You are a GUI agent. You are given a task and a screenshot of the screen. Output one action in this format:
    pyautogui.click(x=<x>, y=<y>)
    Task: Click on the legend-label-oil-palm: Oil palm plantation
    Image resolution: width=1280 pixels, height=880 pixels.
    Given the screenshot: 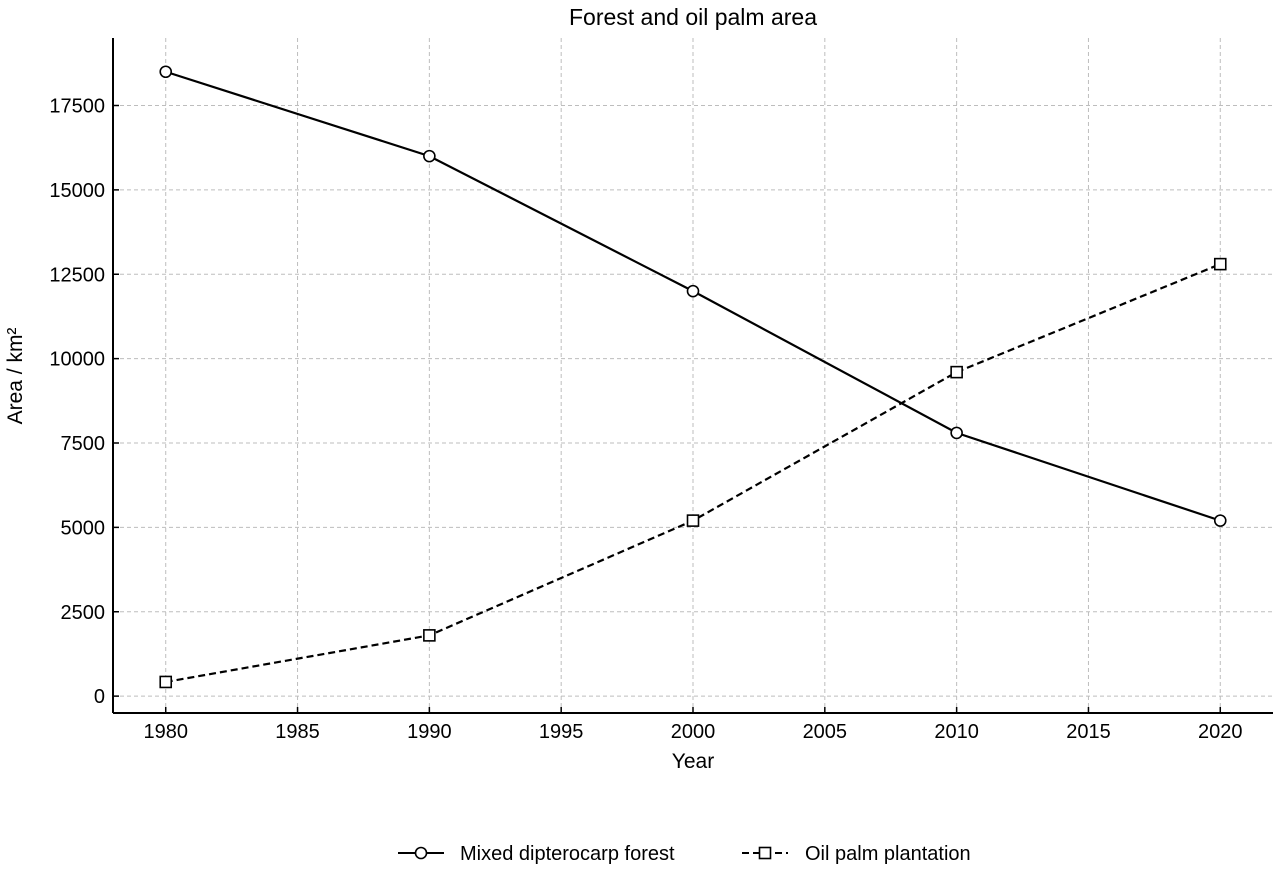 What is the action you would take?
    pyautogui.click(x=888, y=854)
    